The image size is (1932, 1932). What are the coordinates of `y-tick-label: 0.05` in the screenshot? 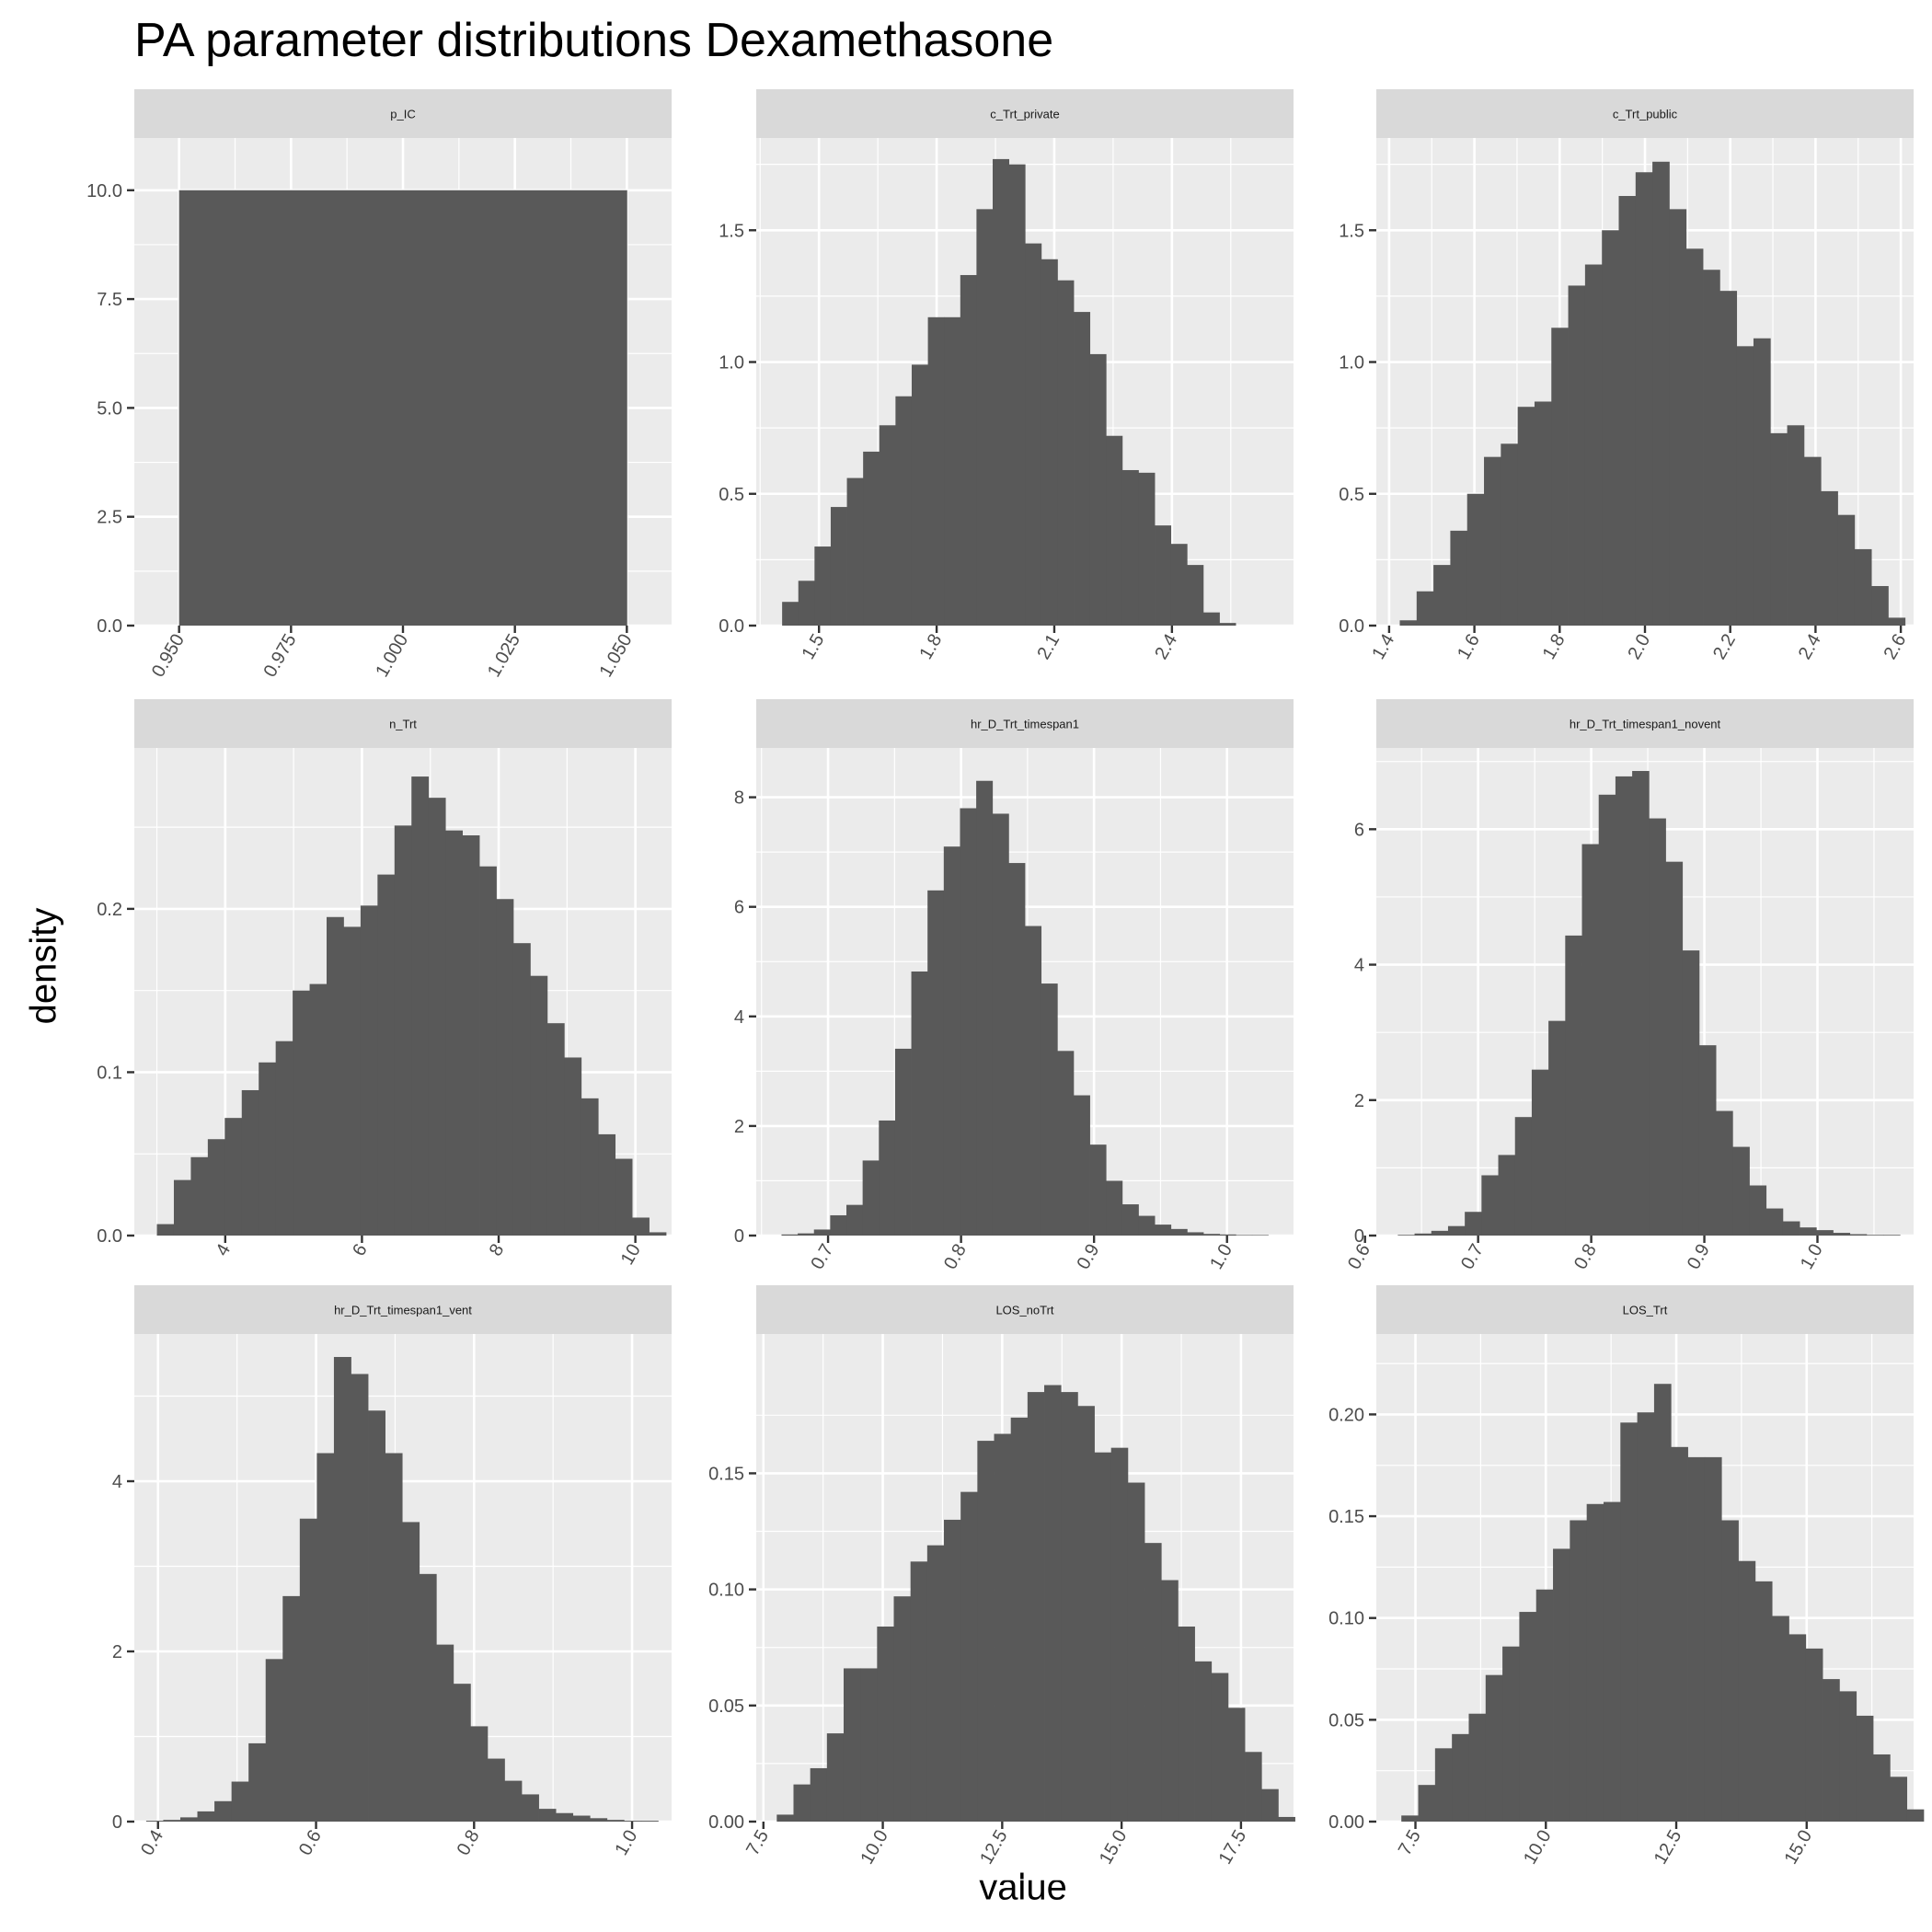 It's located at (1346, 1720).